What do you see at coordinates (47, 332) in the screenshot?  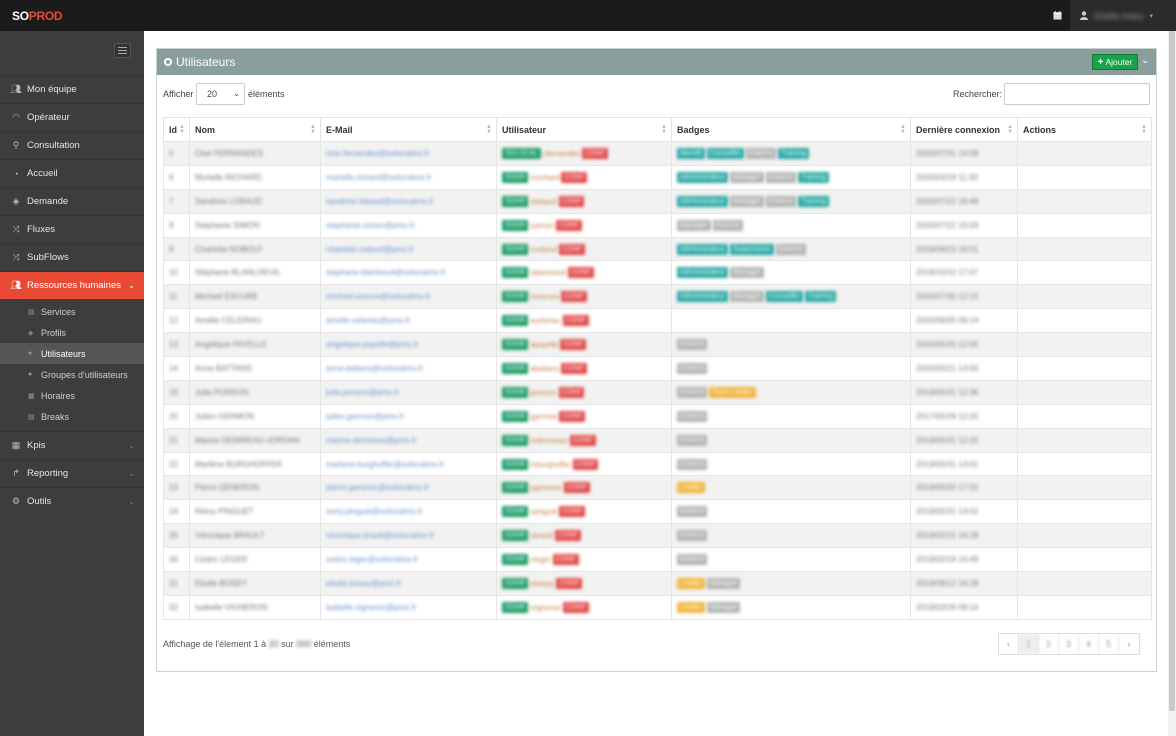 I see `sidebar-subitem-profils: ◈ Profils` at bounding box center [47, 332].